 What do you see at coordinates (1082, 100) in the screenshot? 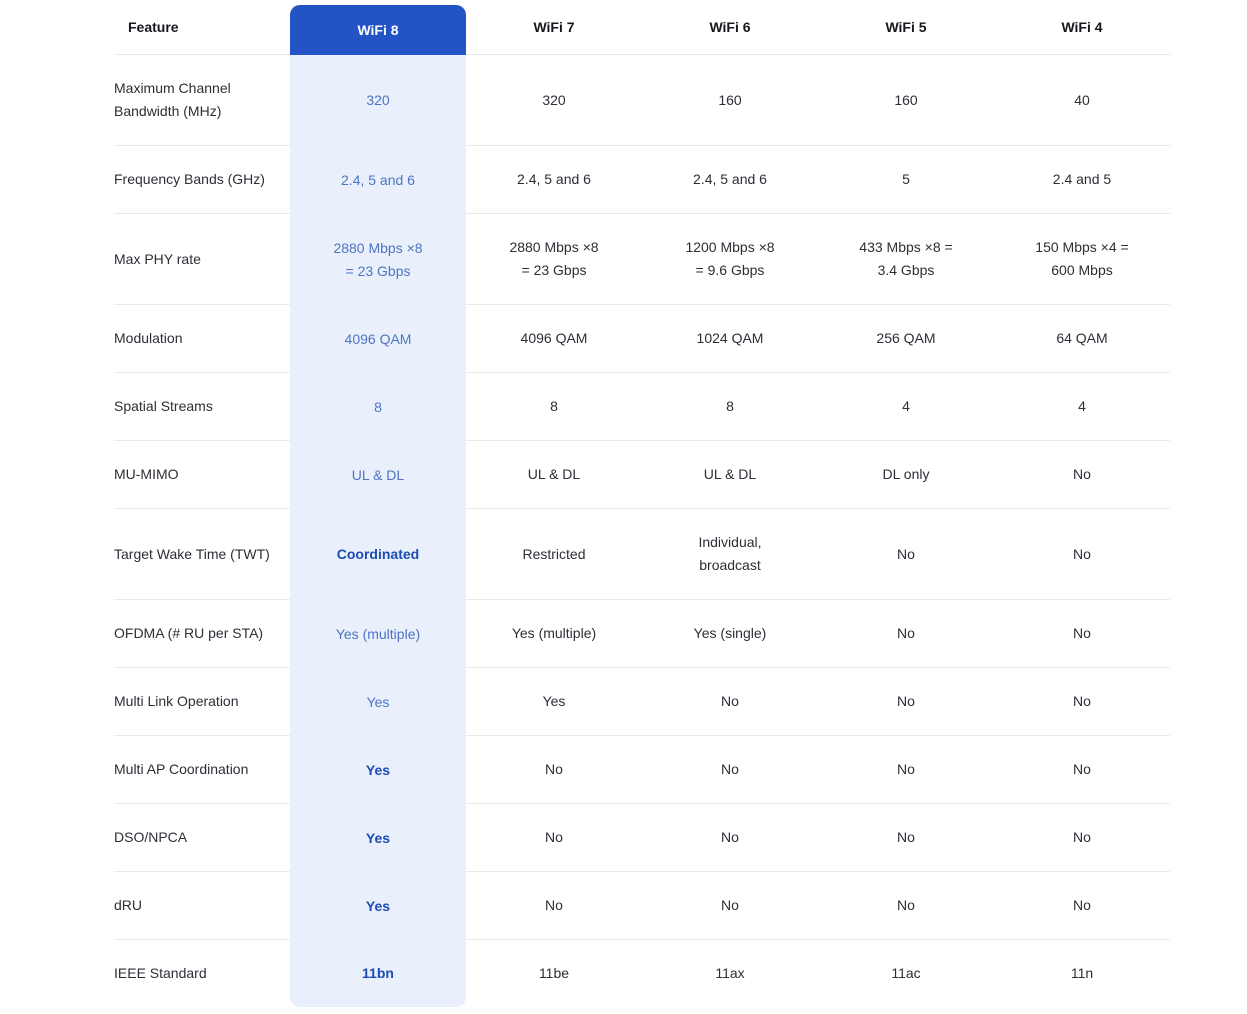
I see `value-cell: 40` at bounding box center [1082, 100].